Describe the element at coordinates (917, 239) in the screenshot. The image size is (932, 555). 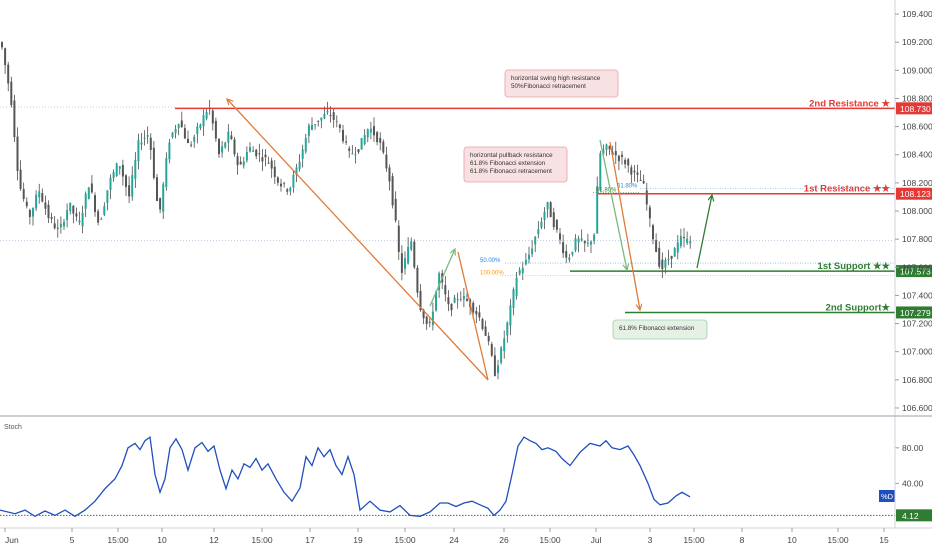
I see `price-tick-label: 107.800` at that location.